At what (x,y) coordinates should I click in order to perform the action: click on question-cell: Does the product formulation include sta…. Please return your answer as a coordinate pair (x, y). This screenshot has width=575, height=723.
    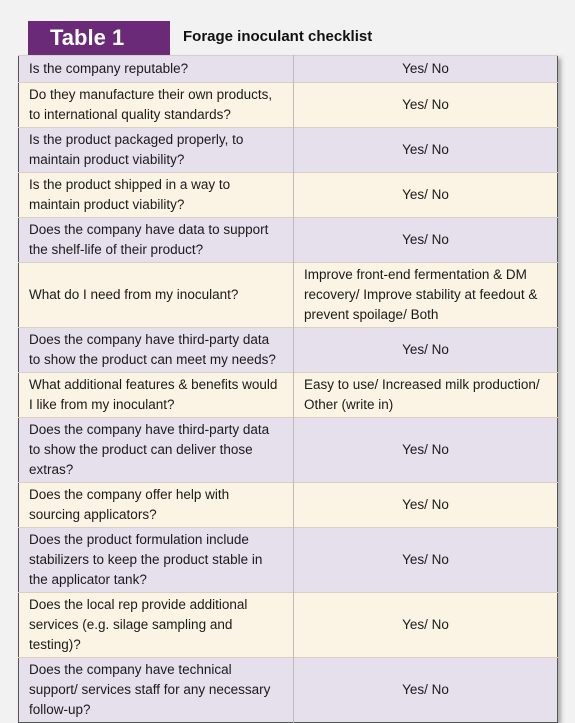
    Looking at the image, I should click on (156, 560).